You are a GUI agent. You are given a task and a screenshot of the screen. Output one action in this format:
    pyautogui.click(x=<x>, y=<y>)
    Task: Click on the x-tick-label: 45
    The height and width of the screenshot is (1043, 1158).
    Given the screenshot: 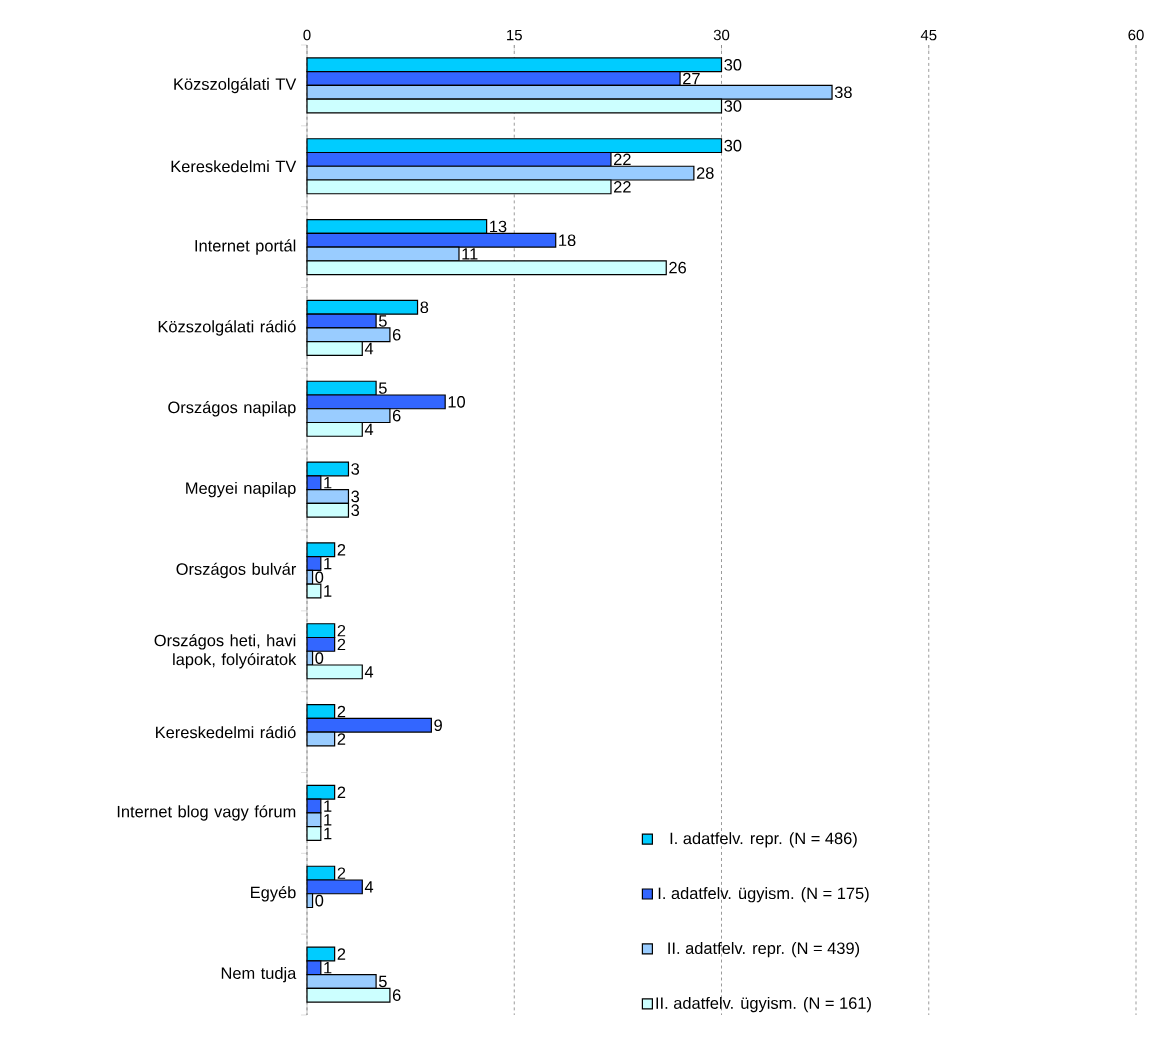 What is the action you would take?
    pyautogui.click(x=928, y=35)
    